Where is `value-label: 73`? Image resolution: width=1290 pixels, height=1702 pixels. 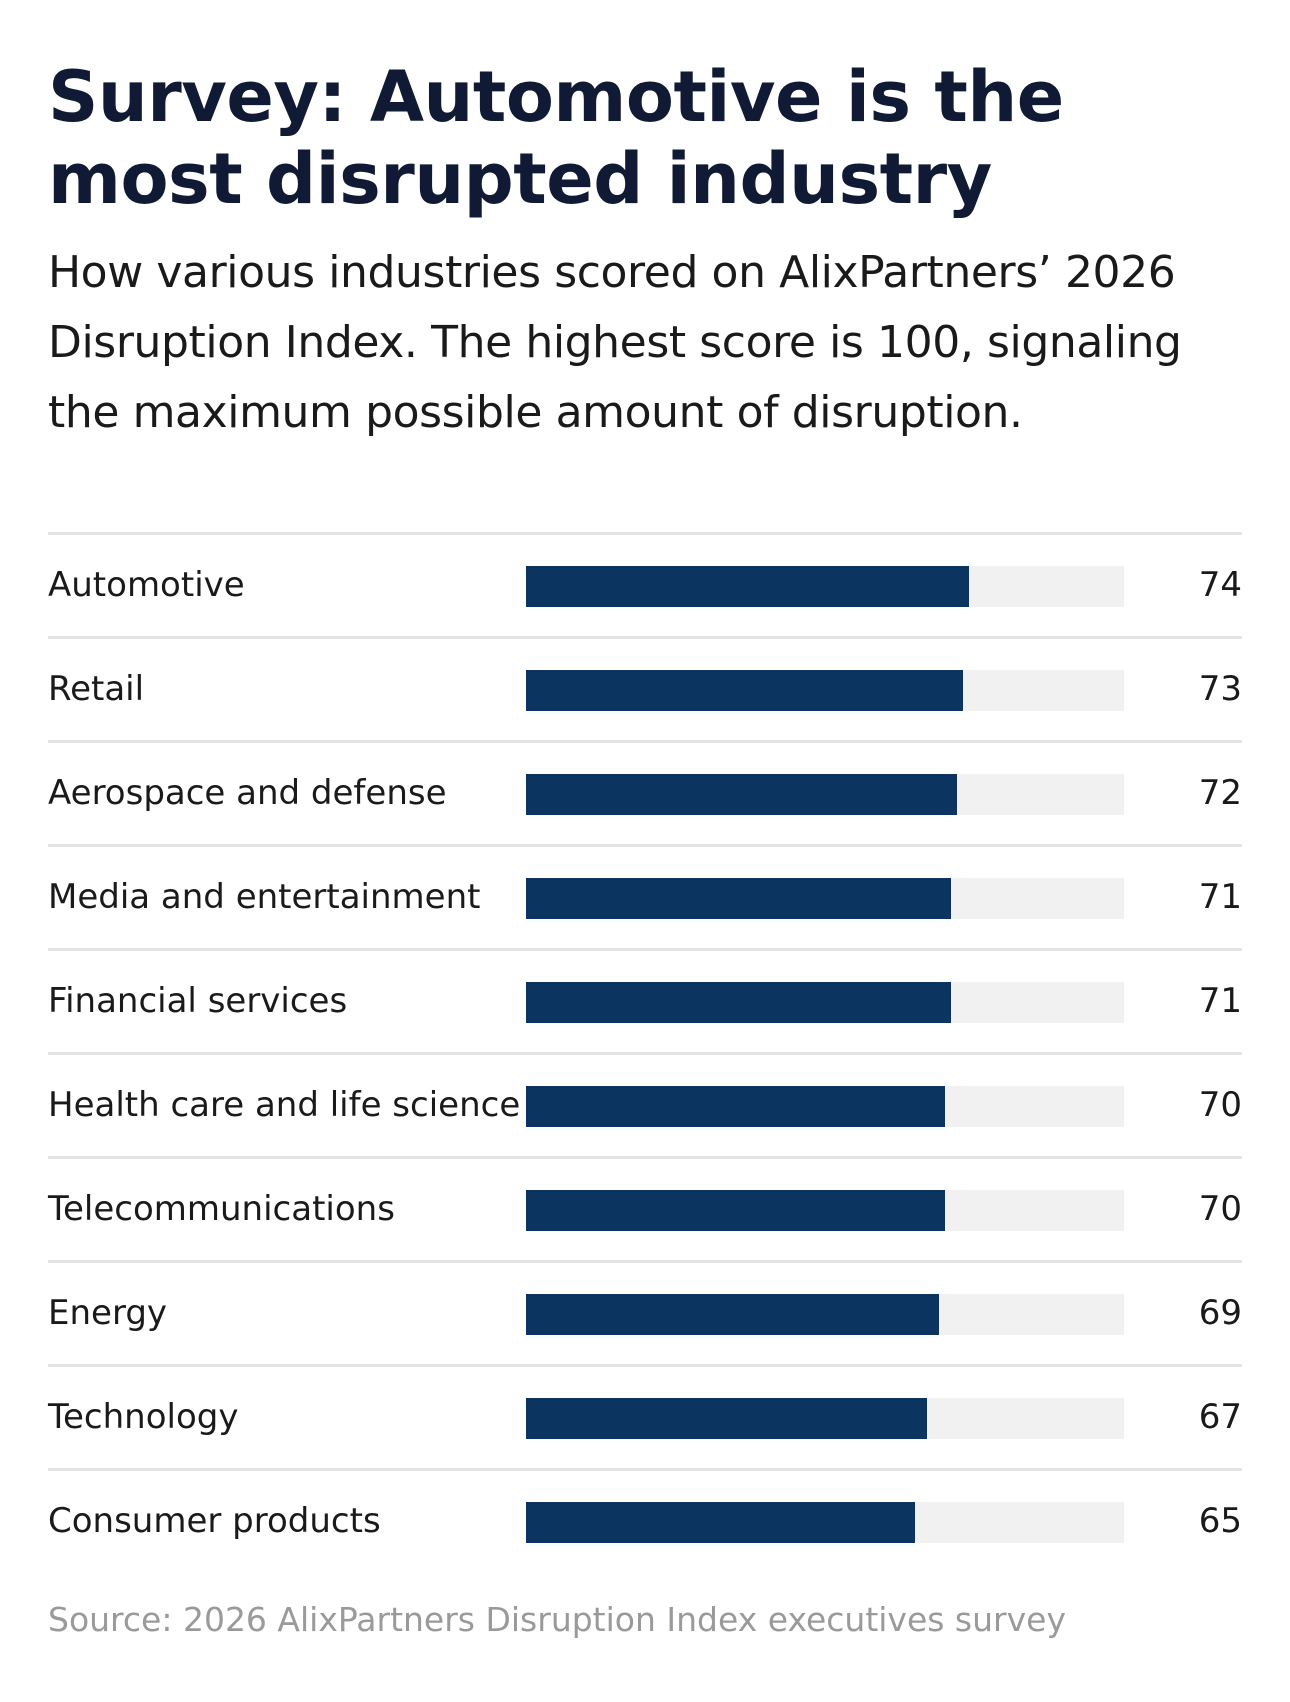 value-label: 73 is located at coordinates (1220, 689).